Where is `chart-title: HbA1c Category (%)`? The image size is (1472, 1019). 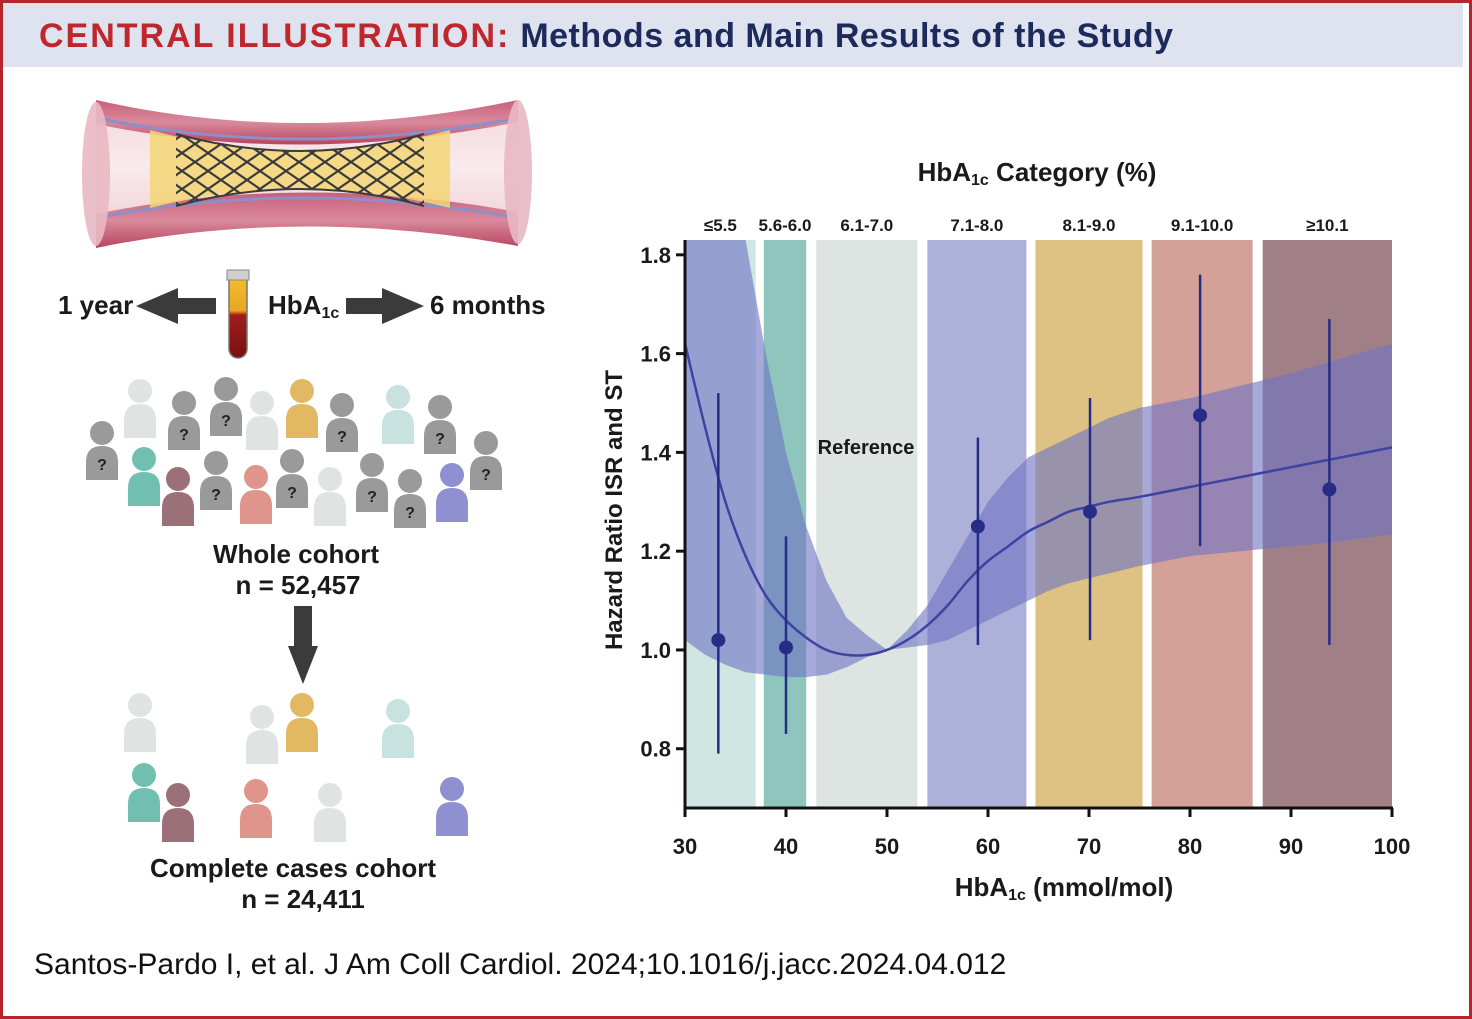 chart-title: HbA1c Category (%) is located at coordinates (1037, 173).